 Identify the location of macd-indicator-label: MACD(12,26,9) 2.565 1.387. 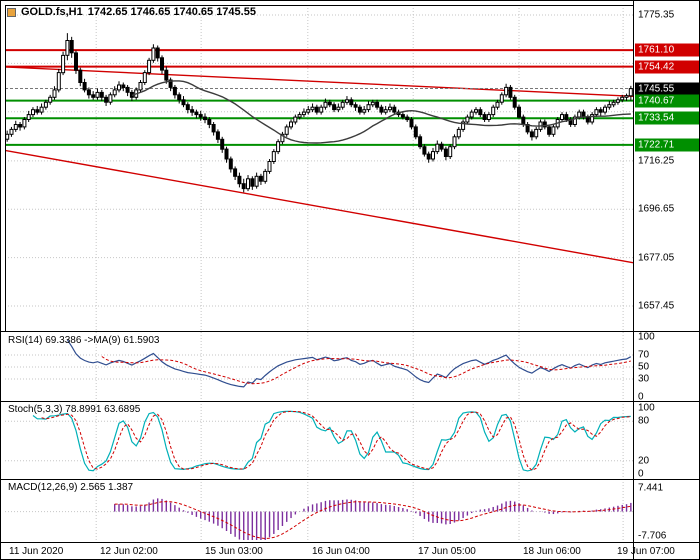
(71, 487).